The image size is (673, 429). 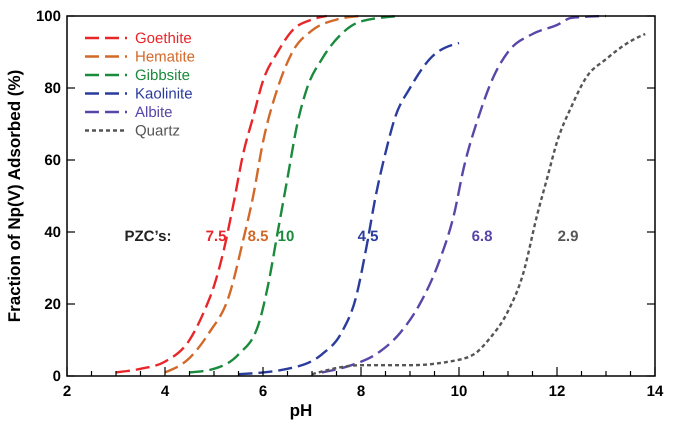 What do you see at coordinates (459, 391) in the screenshot?
I see `x-tick-label: 10` at bounding box center [459, 391].